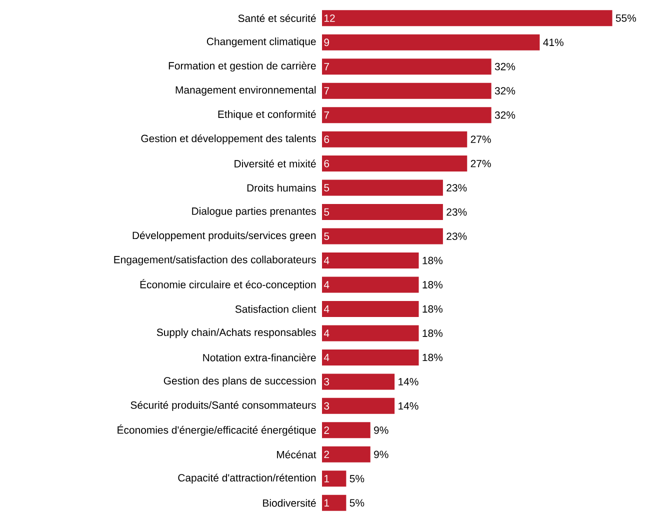  I want to click on y-tick-label: Supply chain/Achats responsables, so click(236, 333).